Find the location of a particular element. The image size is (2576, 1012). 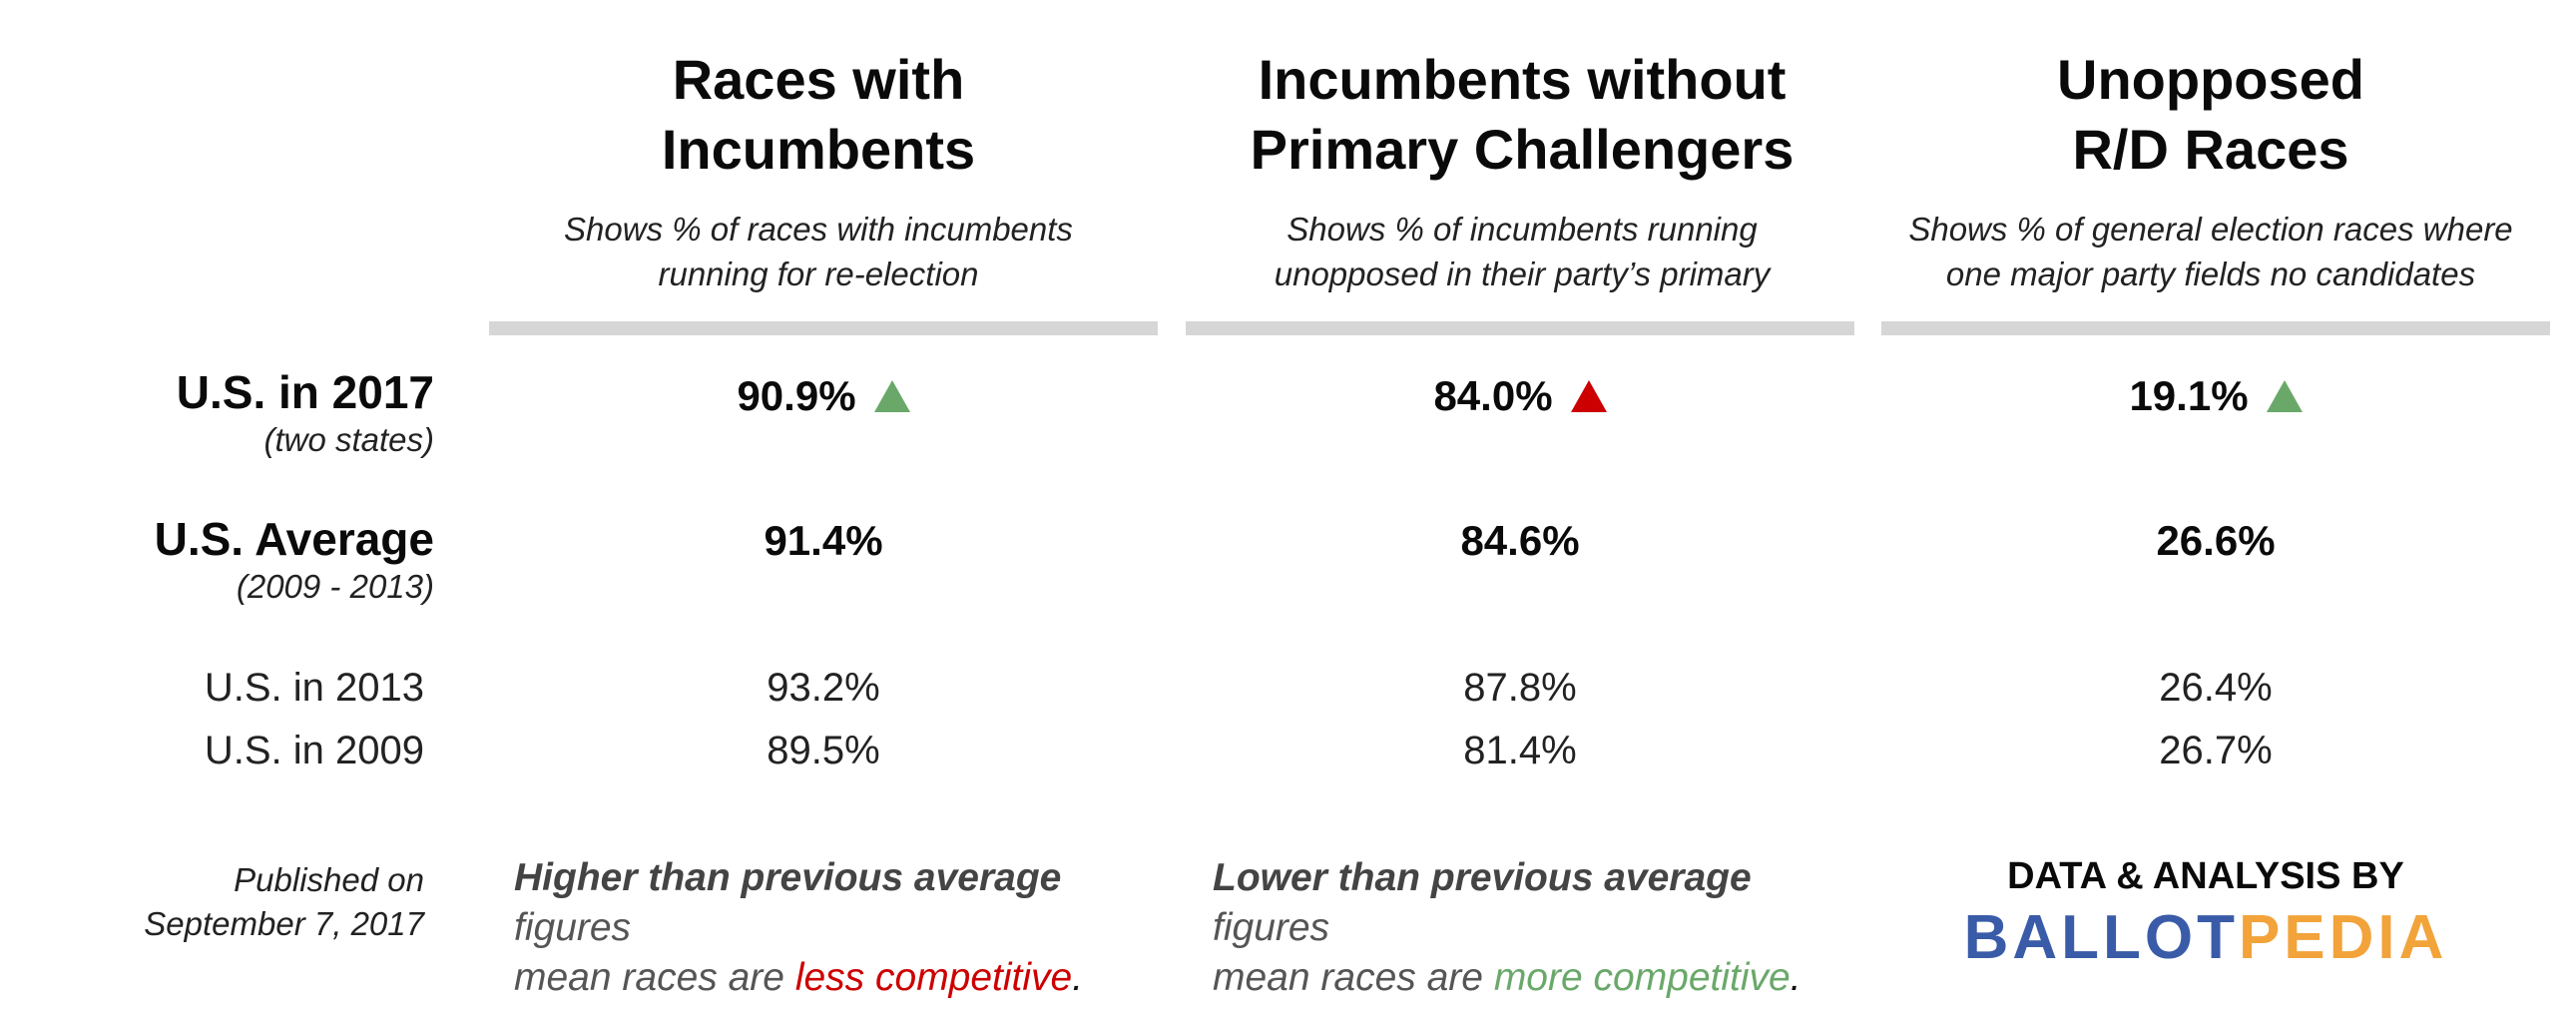

col2-title-line2: Primary Challengers is located at coordinates (1523, 149).